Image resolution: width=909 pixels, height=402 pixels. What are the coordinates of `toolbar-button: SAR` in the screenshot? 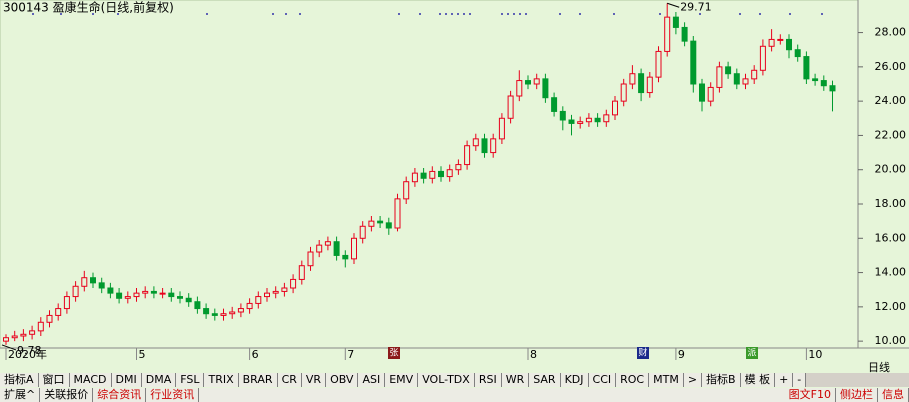 It's located at (545, 380).